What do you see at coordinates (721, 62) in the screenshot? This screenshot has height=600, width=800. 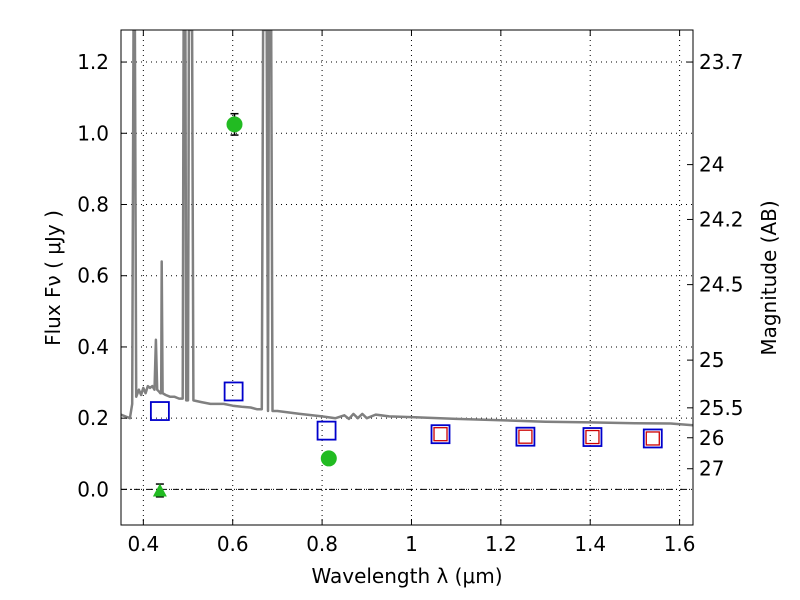 I see `right-tick-label: 23.7` at bounding box center [721, 62].